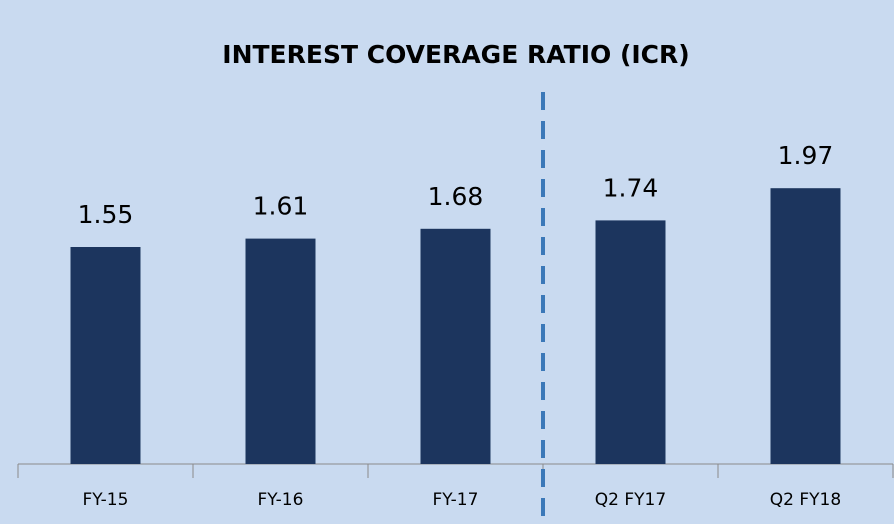 This screenshot has height=524, width=894. Describe the element at coordinates (806, 155) in the screenshot. I see `value-label: 1.97` at that location.